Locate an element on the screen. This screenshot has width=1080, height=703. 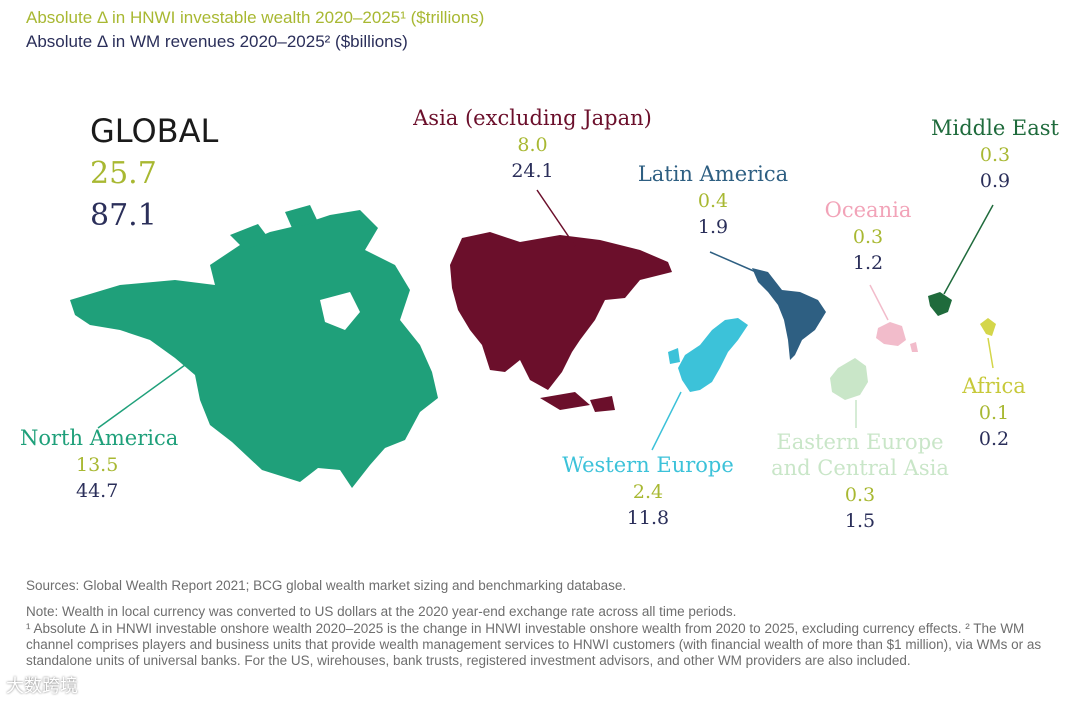
asia-label: Asia (excluding Japan) 8.0 24.1 is located at coordinates (532, 144).